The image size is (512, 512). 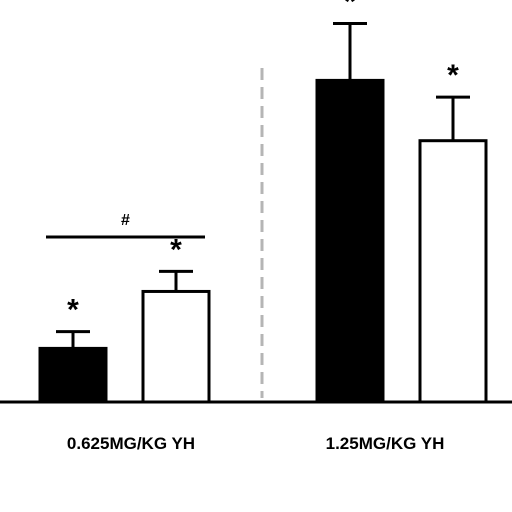 I want to click on bar-s1-c1, so click(x=453, y=271).